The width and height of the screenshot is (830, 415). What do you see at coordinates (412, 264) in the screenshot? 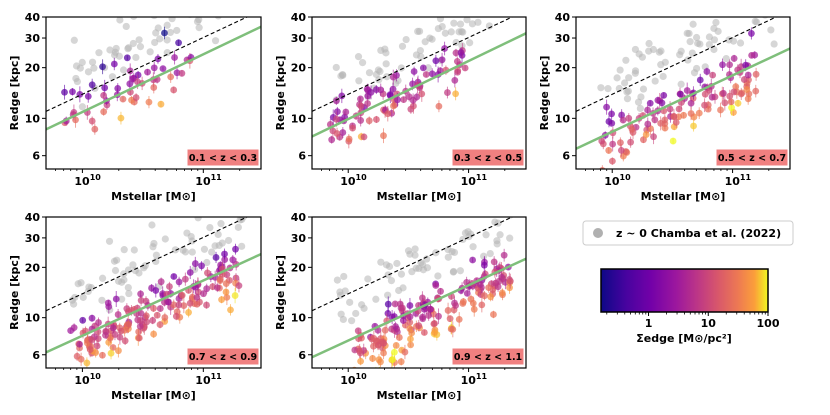
I see `z0-relation-line` at bounding box center [412, 264].